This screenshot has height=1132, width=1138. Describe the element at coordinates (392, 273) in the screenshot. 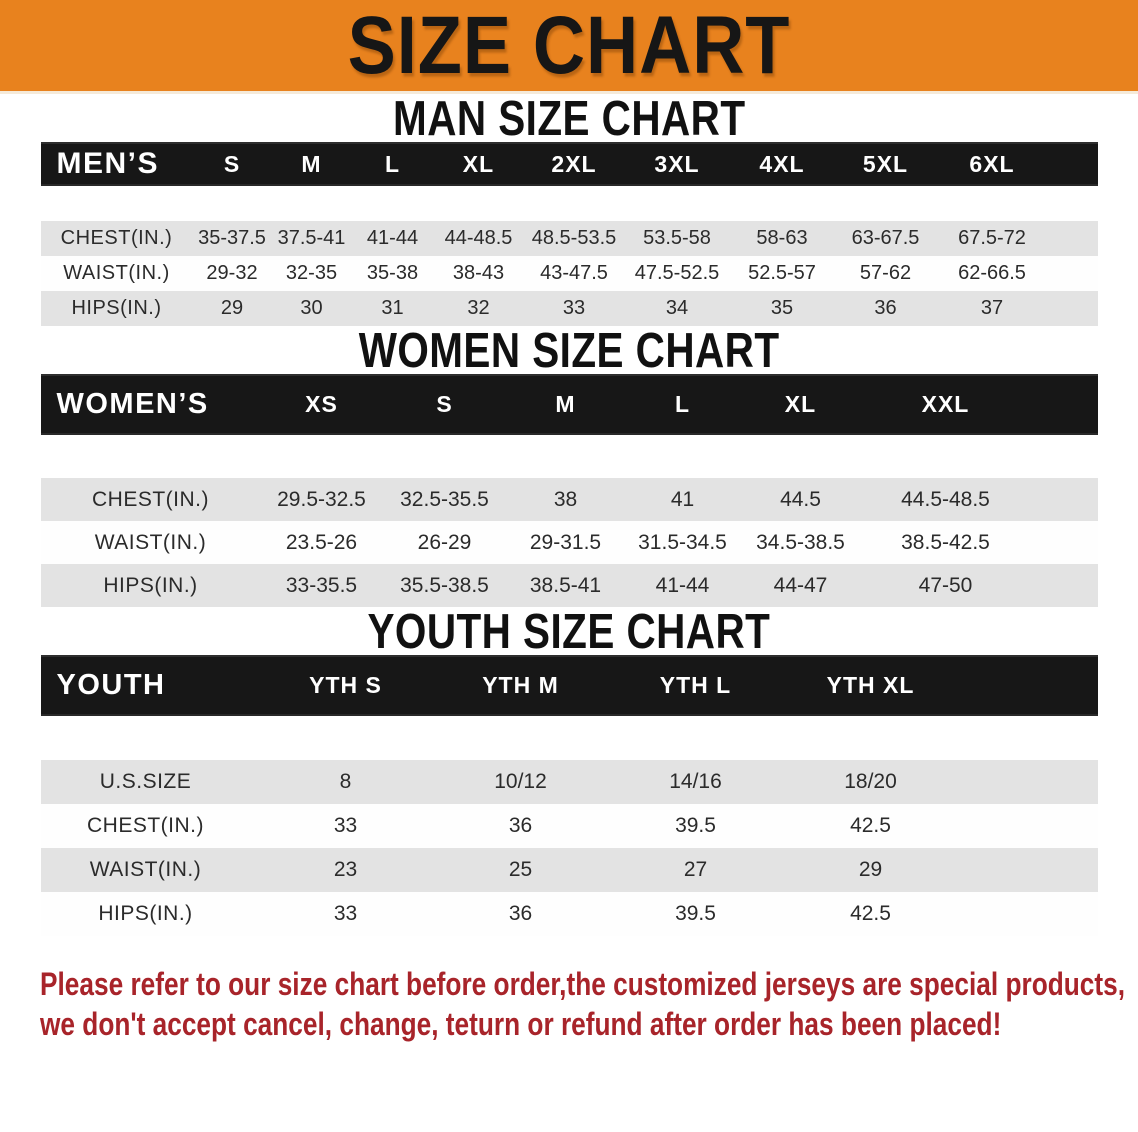

I see `size-cell: 35-38` at that location.